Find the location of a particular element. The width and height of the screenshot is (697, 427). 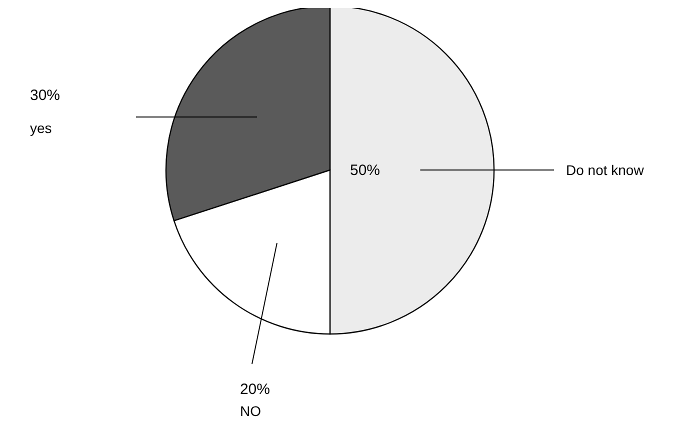

data-label: 50% is located at coordinates (365, 170).